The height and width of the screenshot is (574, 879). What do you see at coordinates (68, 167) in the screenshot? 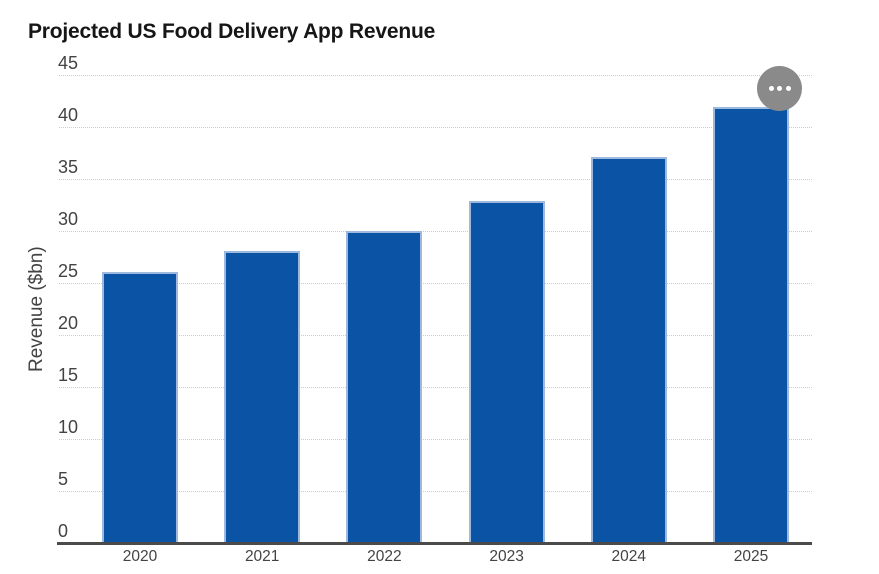
I see `y-tick-label-35: 35` at bounding box center [68, 167].